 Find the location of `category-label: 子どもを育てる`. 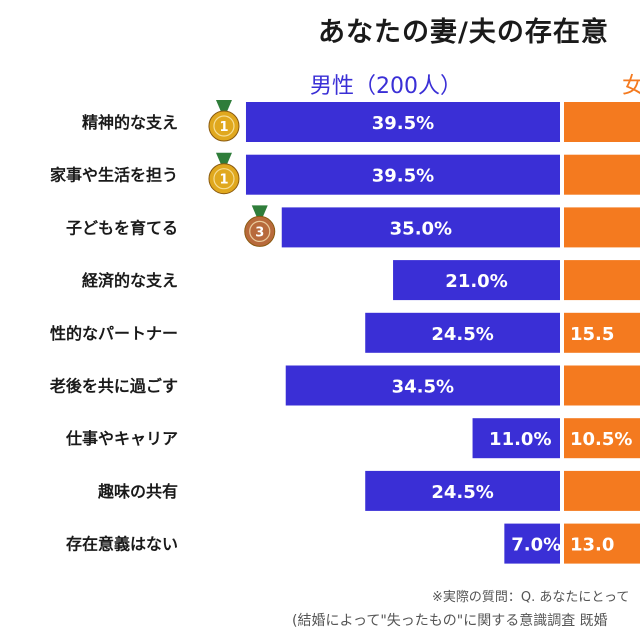

category-label: 子どもを育てる is located at coordinates (122, 227).